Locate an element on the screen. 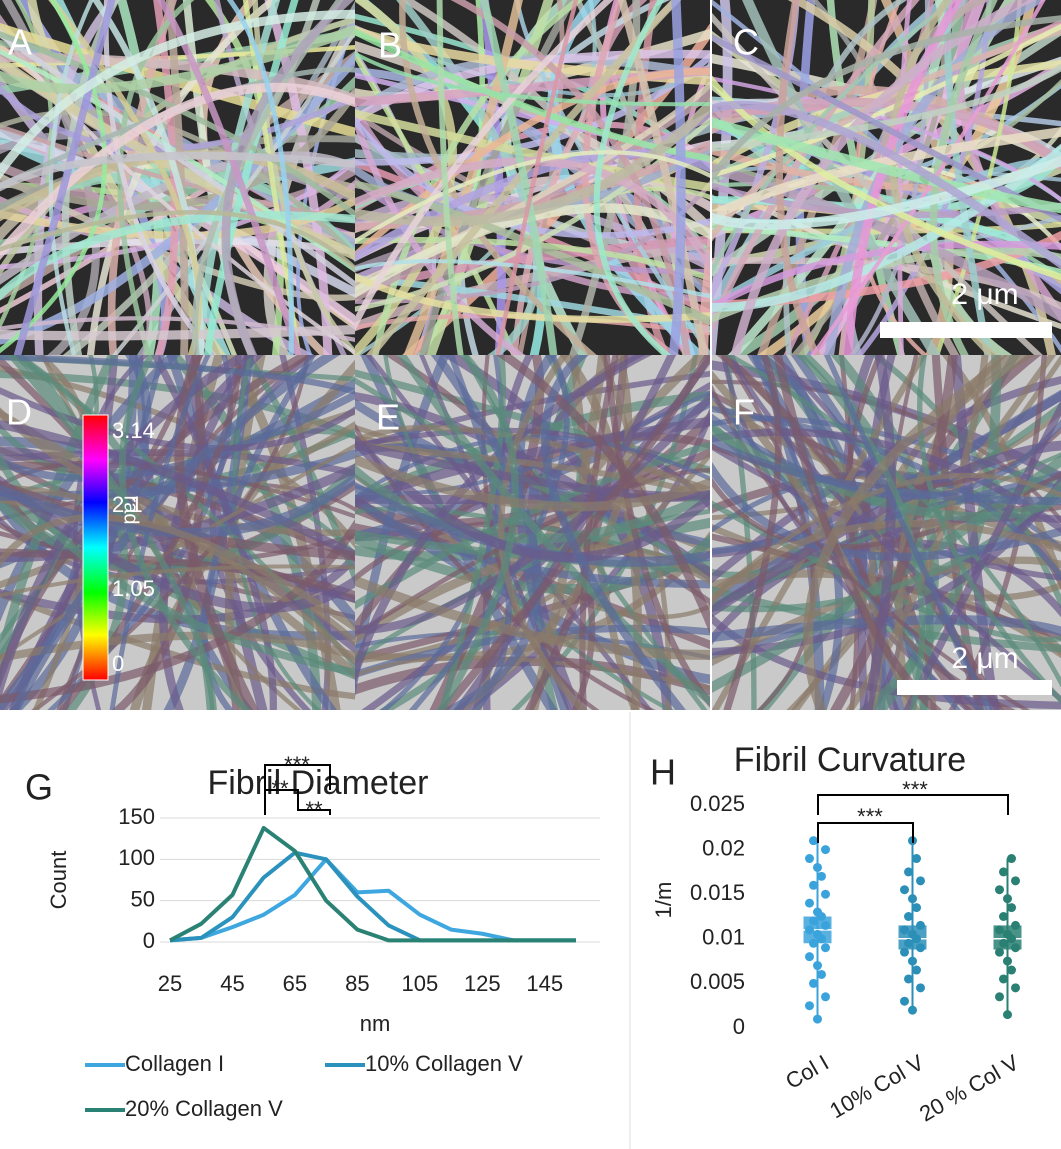 The image size is (1061, 1149). y-tick-label: 100 is located at coordinates (136, 857).